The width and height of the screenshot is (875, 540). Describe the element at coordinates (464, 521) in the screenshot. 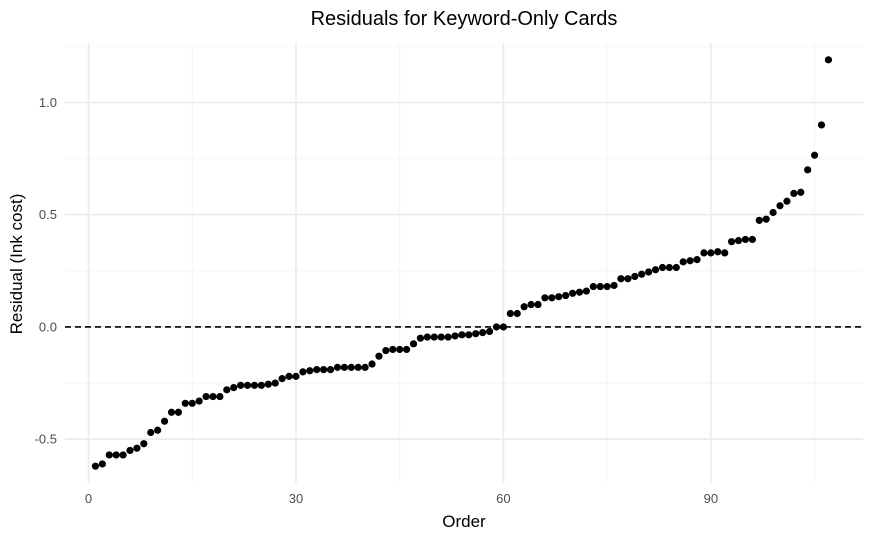

I see `x-axis-title: Order` at that location.